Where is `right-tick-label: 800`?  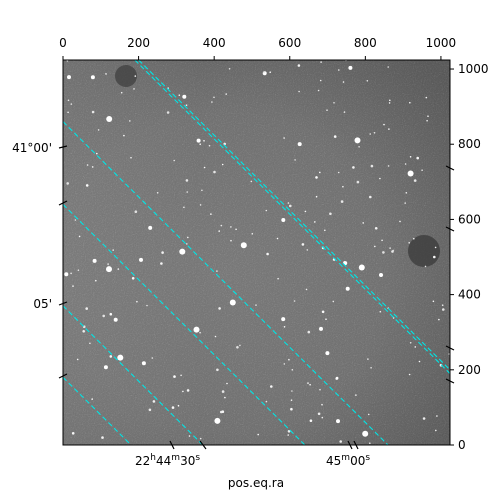 right-tick-label: 800 is located at coordinates (469, 144).